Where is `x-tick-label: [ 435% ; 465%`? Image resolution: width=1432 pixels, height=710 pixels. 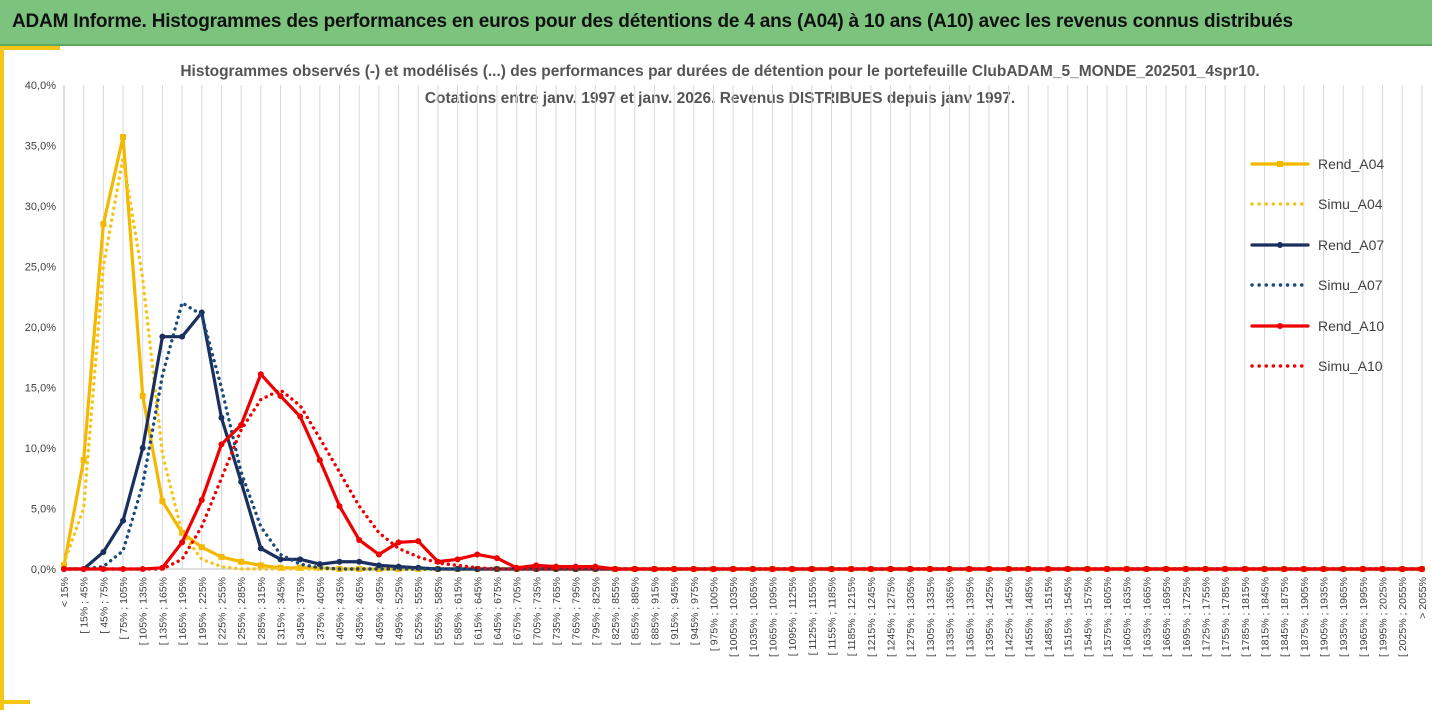 x-tick-label: [ 435% ; 465% is located at coordinates (360, 611).